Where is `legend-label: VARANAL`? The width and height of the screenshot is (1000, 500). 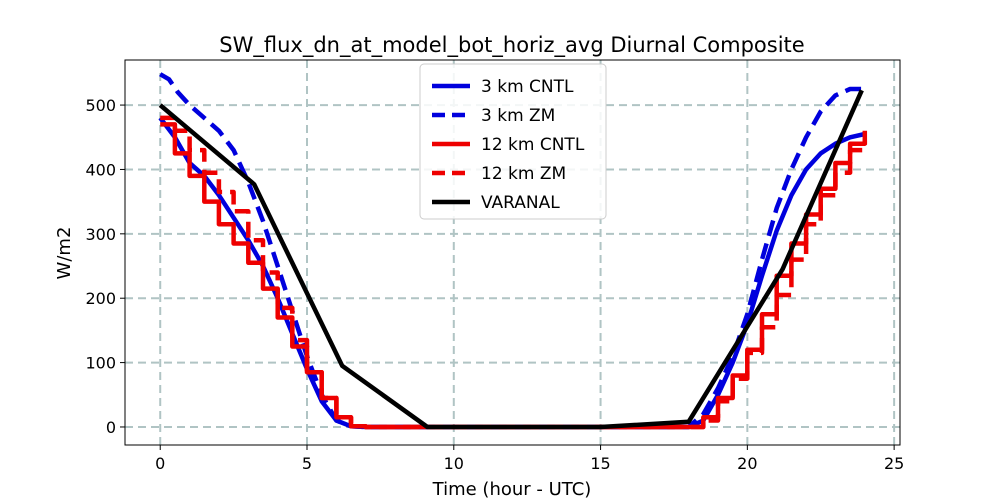
legend-label: VARANAL is located at coordinates (520, 203).